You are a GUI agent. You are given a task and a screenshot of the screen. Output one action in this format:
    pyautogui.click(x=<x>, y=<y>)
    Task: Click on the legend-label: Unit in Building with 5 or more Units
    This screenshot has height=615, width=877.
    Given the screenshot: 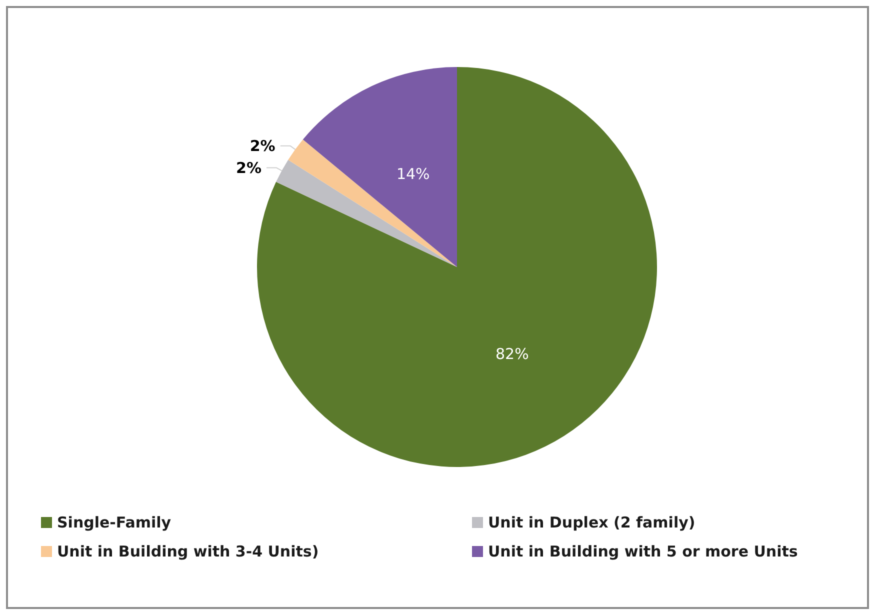 What is the action you would take?
    pyautogui.click(x=643, y=551)
    